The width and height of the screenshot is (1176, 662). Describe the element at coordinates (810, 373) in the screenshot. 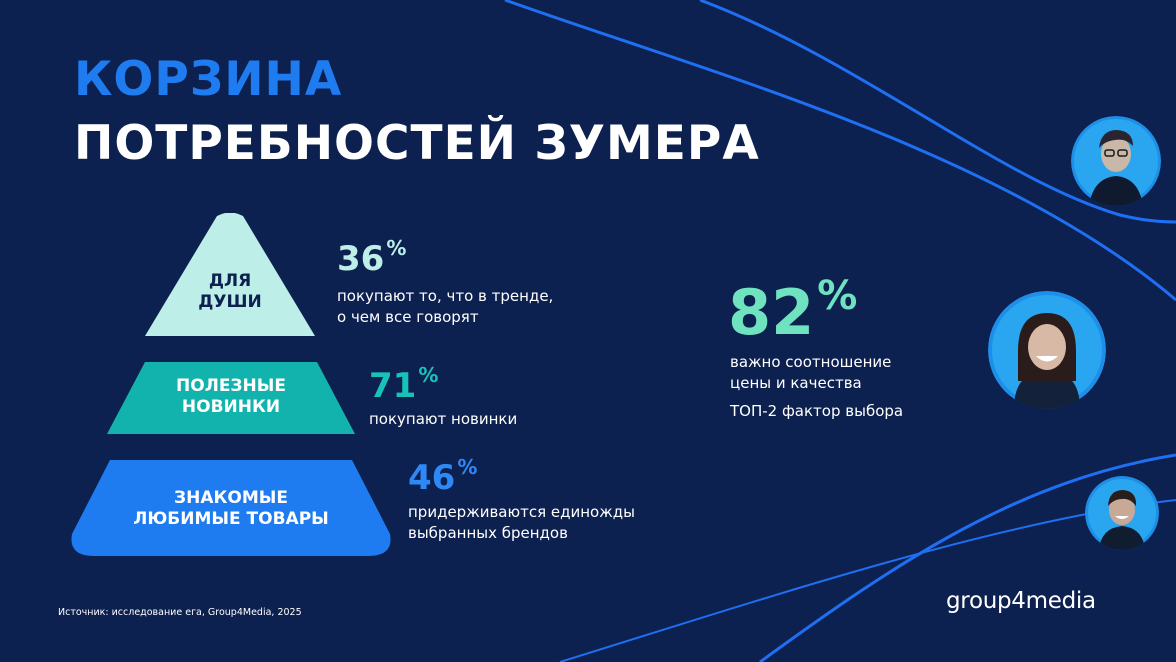

I see `highlight-description: важно соотношение цены и качества` at that location.